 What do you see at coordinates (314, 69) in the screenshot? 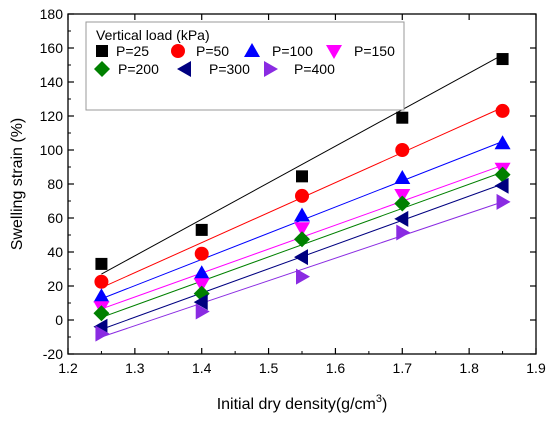
I see `legend-label-series-6: P=400` at bounding box center [314, 69].